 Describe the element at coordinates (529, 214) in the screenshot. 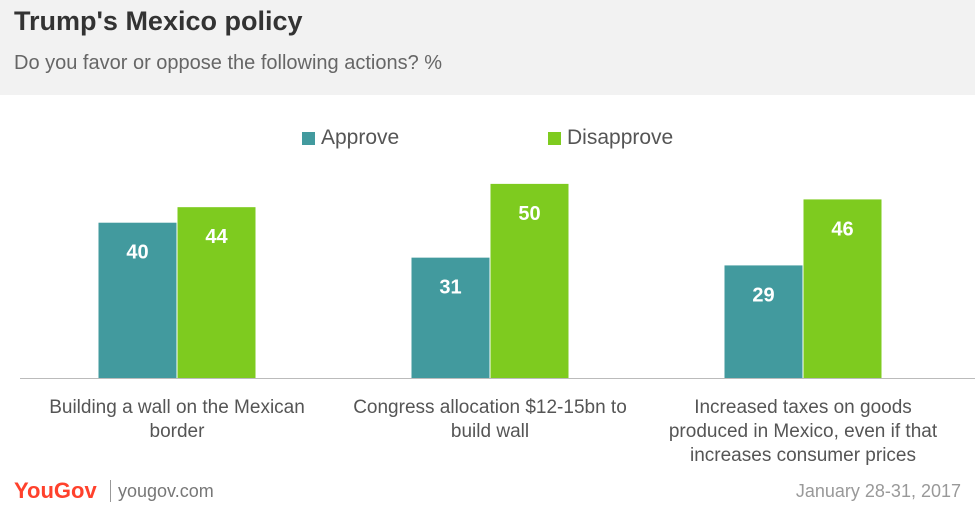

I see `data-label-disapprove-1: 50` at that location.